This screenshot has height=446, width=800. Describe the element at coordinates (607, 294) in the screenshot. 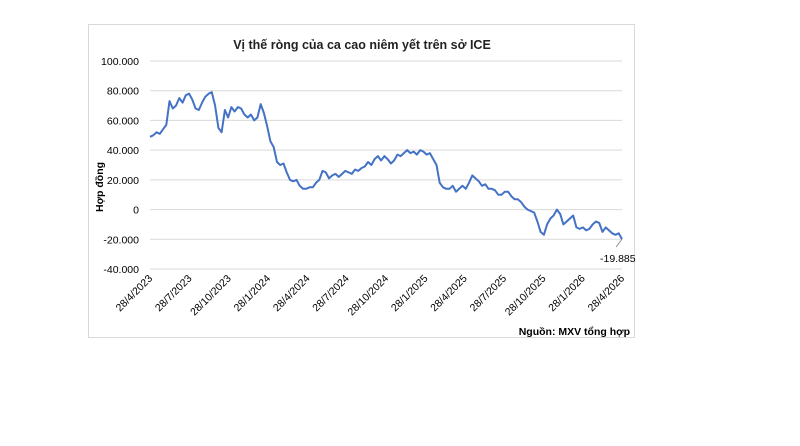

I see `x-tick-label: 28/4/2026` at that location.